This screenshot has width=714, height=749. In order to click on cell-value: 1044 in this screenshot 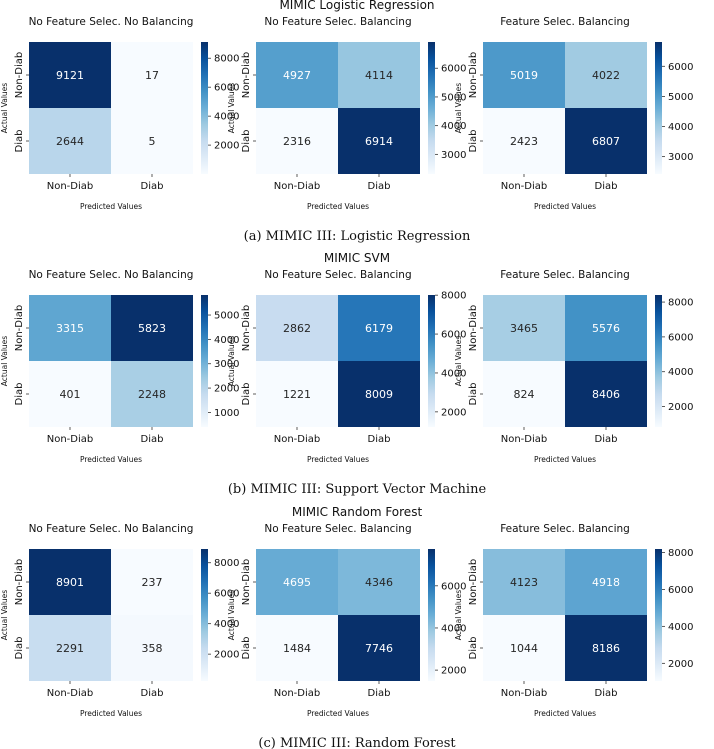, I will do `click(524, 648)`.